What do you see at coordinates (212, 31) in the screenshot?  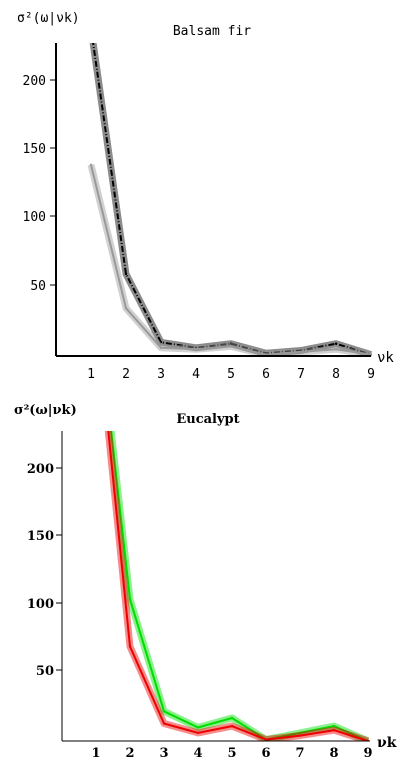 I see `chart-title: Balsam fir` at bounding box center [212, 31].